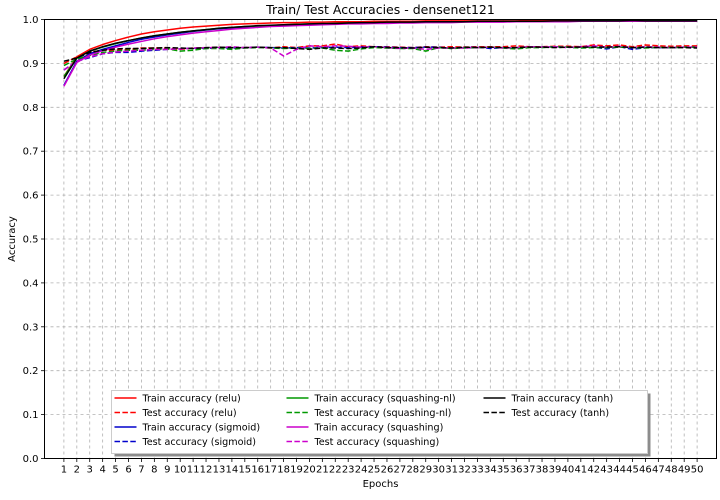 Image resolution: width=720 pixels, height=500 pixels. Describe the element at coordinates (374, 470) in the screenshot. I see `x-tick-label: 25` at that location.